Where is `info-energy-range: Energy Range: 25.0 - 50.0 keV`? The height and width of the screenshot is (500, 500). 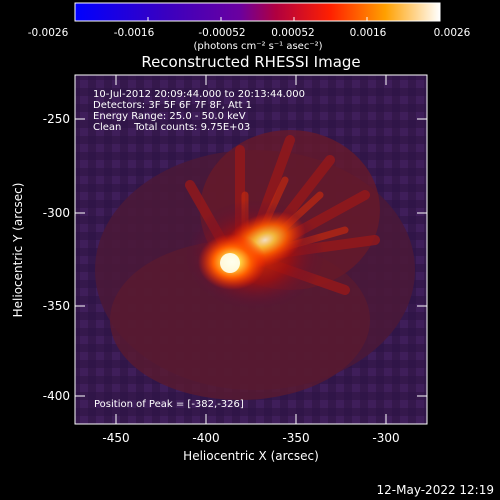 info-energy-range: Energy Range: 25.0 - 50.0 keV is located at coordinates (169, 116).